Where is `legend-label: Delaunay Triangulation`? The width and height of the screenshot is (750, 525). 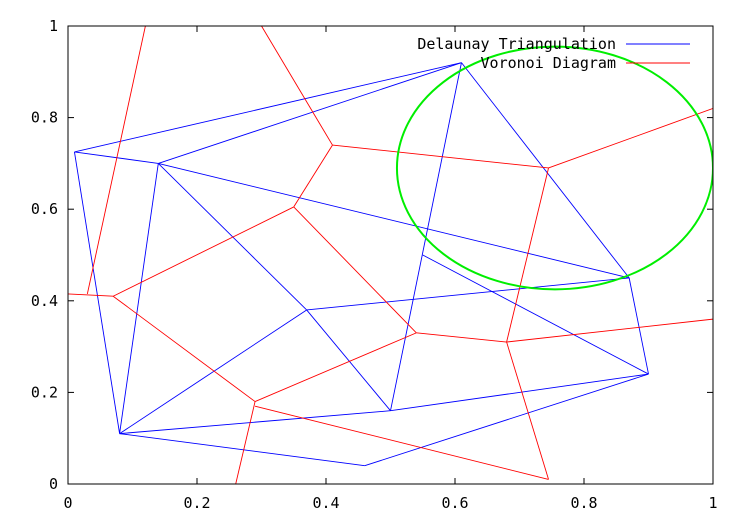
legend-label: Delaunay Triangulation is located at coordinates (516, 44).